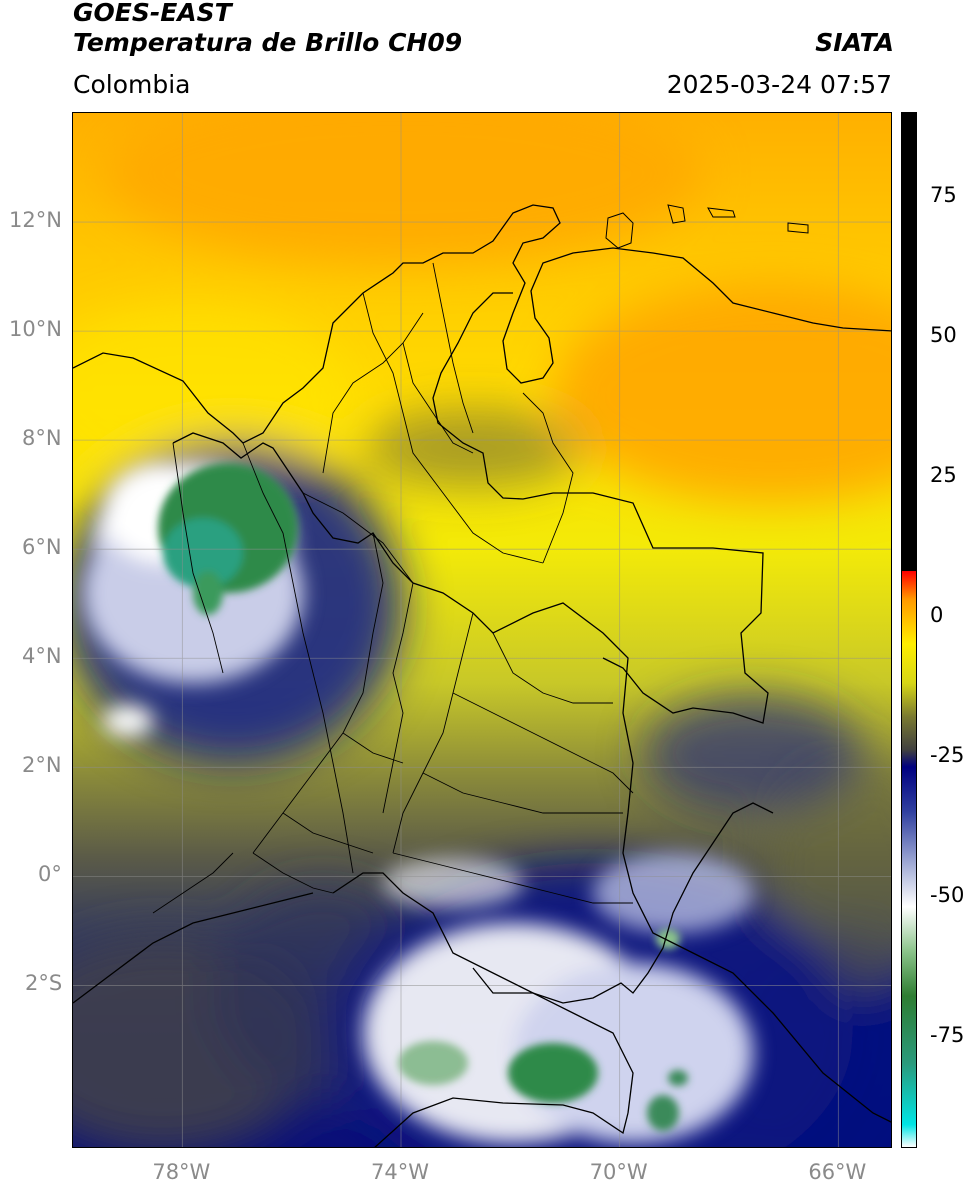 Image resolution: width=966 pixels, height=1190 pixels. Describe the element at coordinates (35, 220) in the screenshot. I see `lat-tick-label: 12°N` at that location.